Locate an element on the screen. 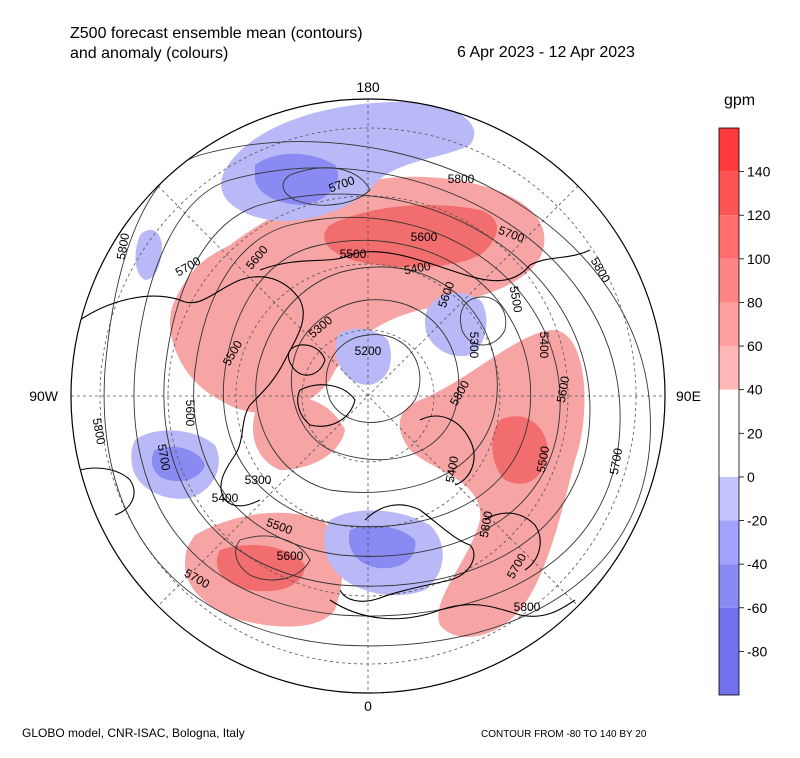  colorbar-unit: gpm is located at coordinates (740, 100).